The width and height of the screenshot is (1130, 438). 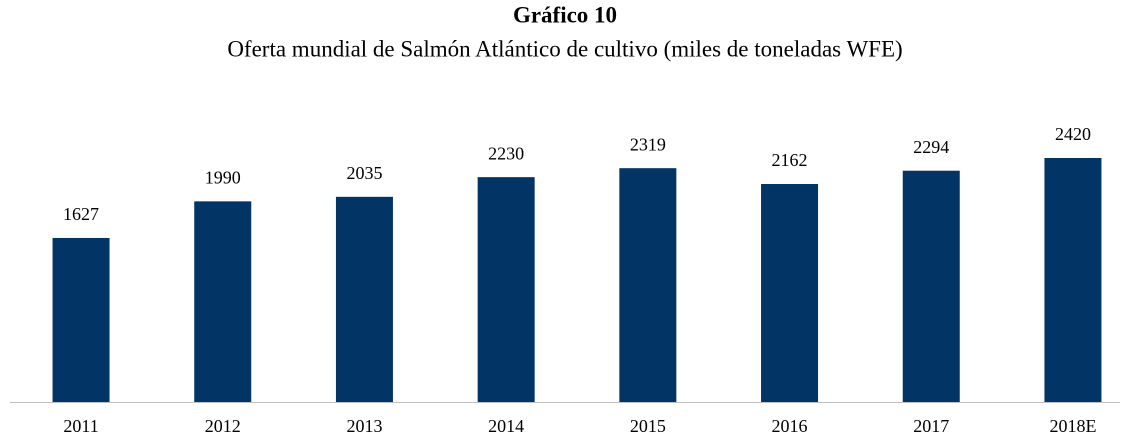 What do you see at coordinates (648, 144) in the screenshot?
I see `value-label: 2319` at bounding box center [648, 144].